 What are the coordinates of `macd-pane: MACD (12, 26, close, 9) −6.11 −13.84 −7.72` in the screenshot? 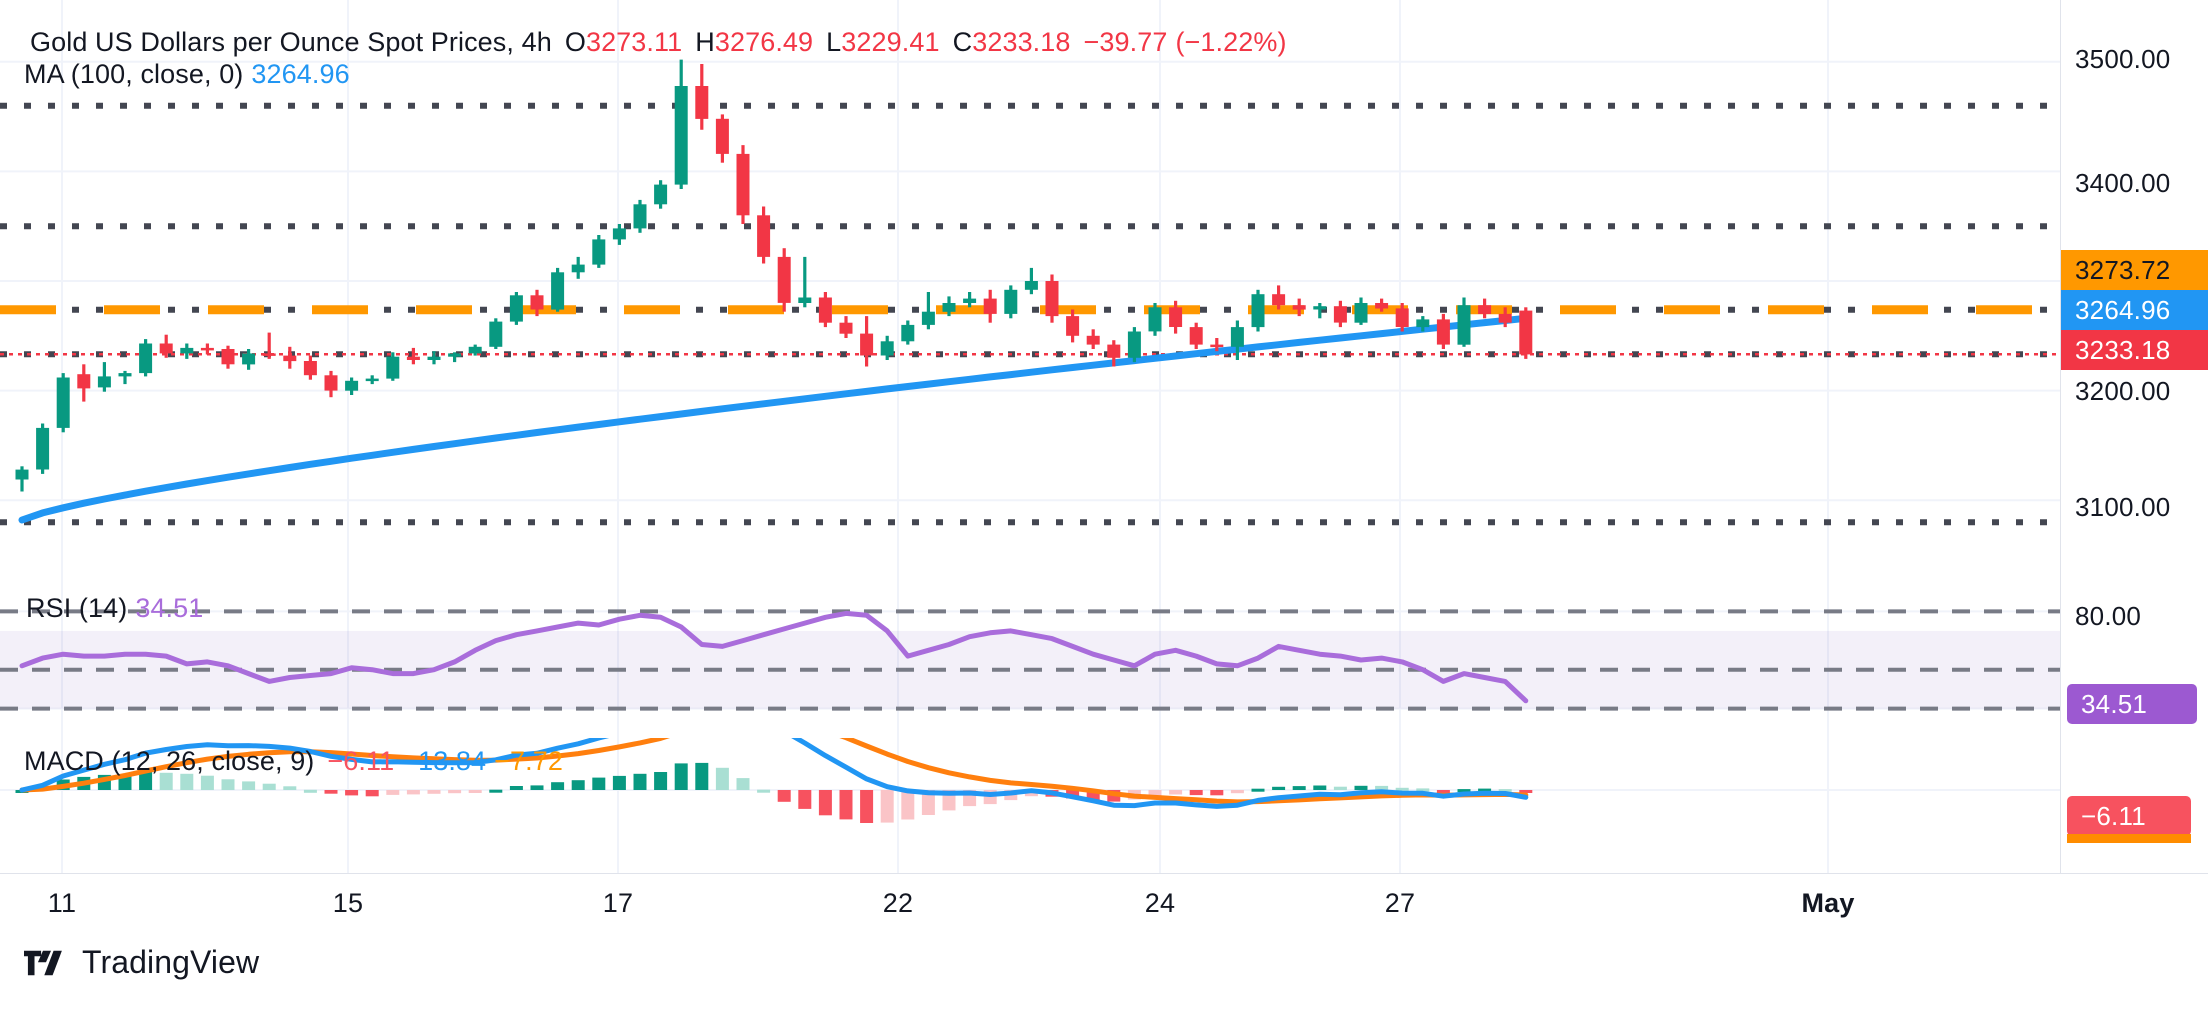 It's located at (1030, 805).